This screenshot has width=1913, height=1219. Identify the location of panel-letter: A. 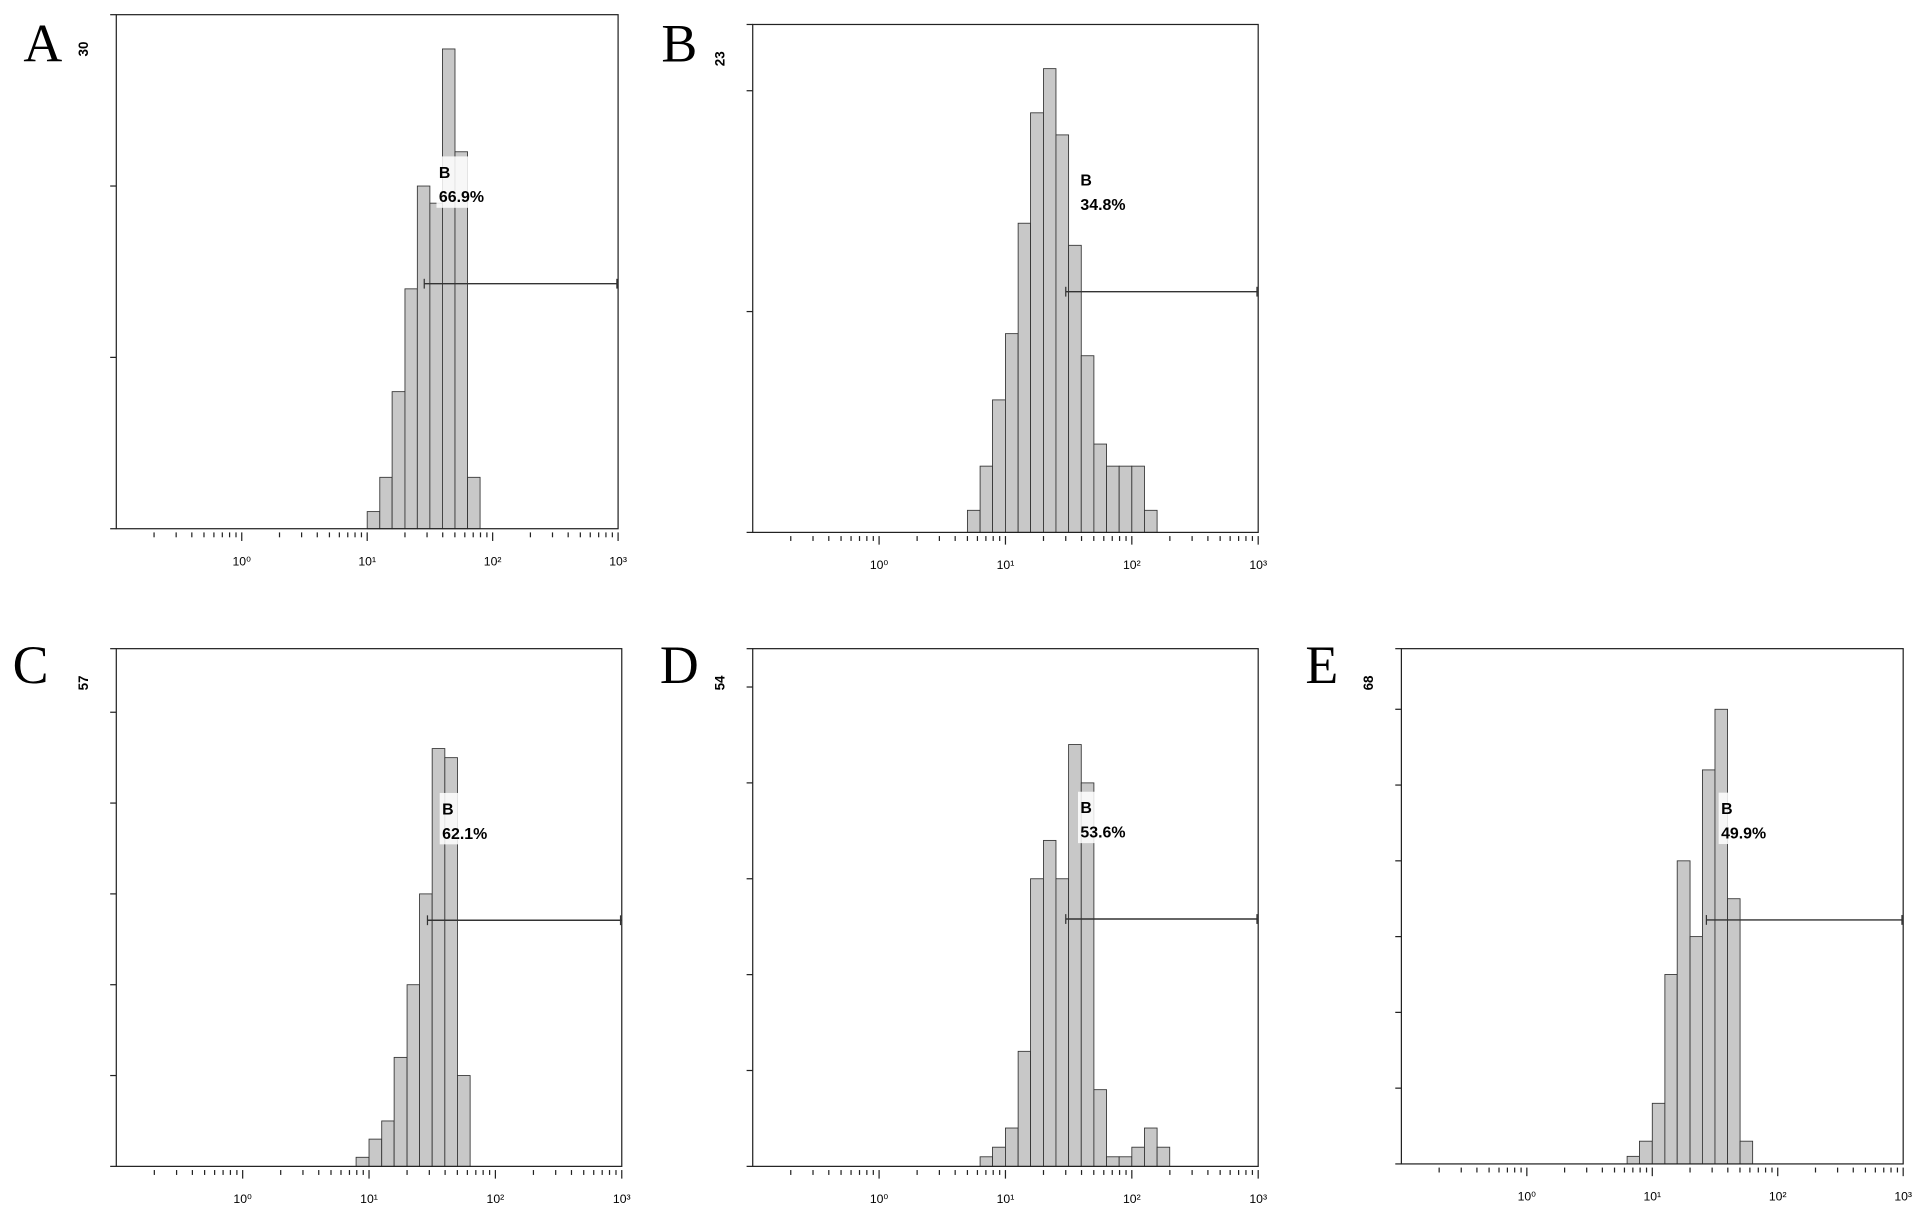
(42, 43).